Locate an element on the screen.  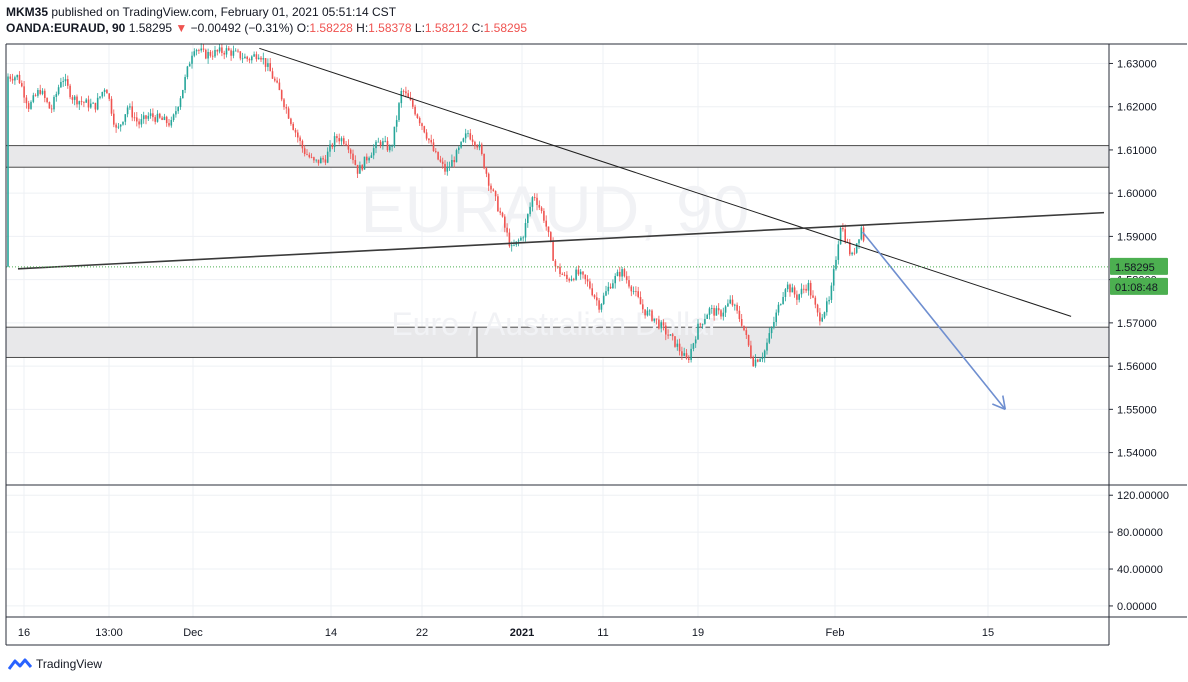
last-price-tag-label: 1.58295 is located at coordinates (1135, 268).